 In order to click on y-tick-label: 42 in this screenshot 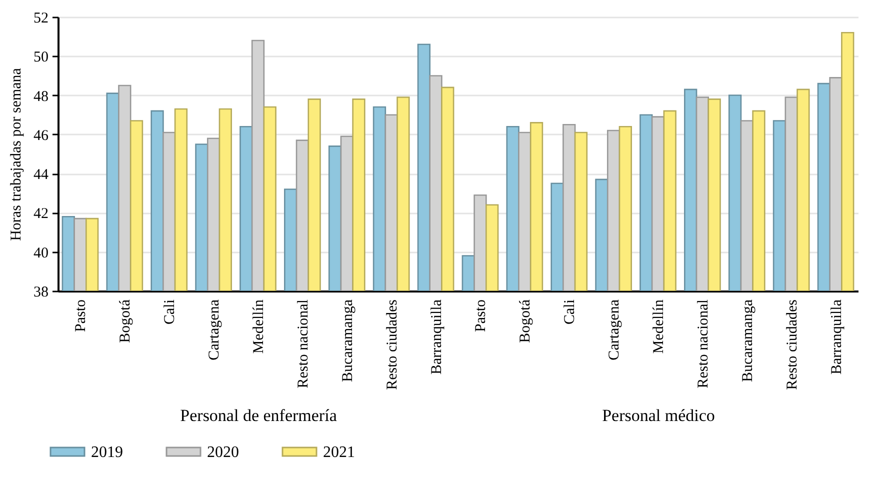, I will do `click(41, 214)`.